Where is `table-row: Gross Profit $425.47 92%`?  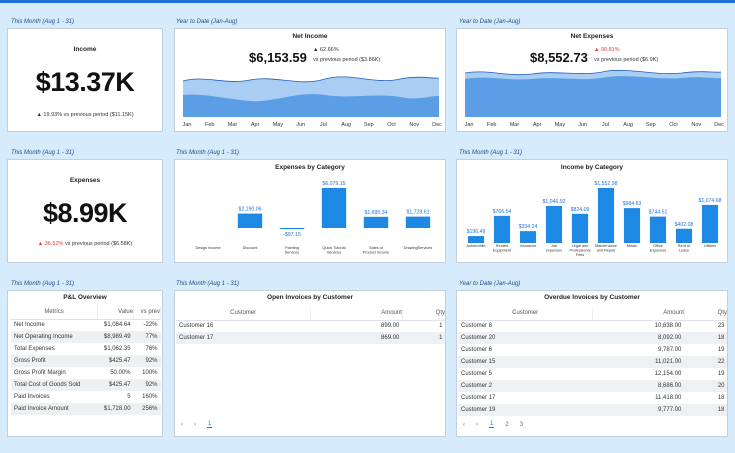
table-row: Gross Profit $425.47 92% is located at coordinates (86, 361).